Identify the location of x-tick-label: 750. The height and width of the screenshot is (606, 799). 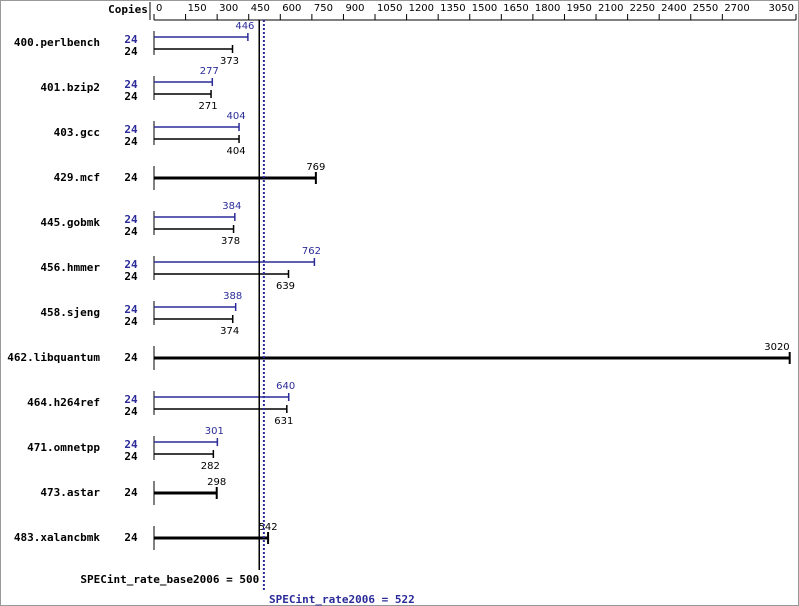
(323, 8).